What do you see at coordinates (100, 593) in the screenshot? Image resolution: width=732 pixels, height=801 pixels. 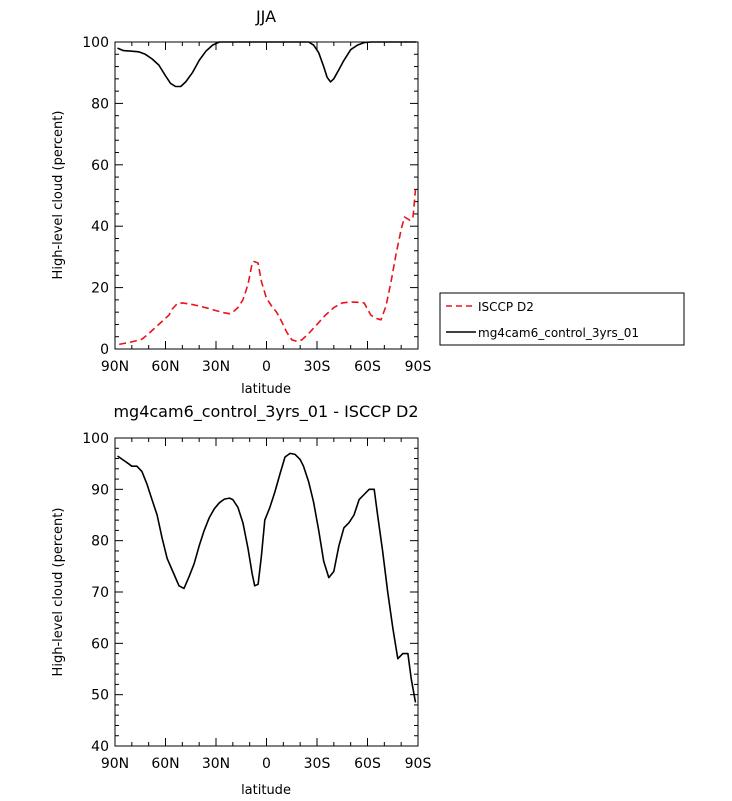 I see `y-tick-label-bottom: 70` at bounding box center [100, 593].